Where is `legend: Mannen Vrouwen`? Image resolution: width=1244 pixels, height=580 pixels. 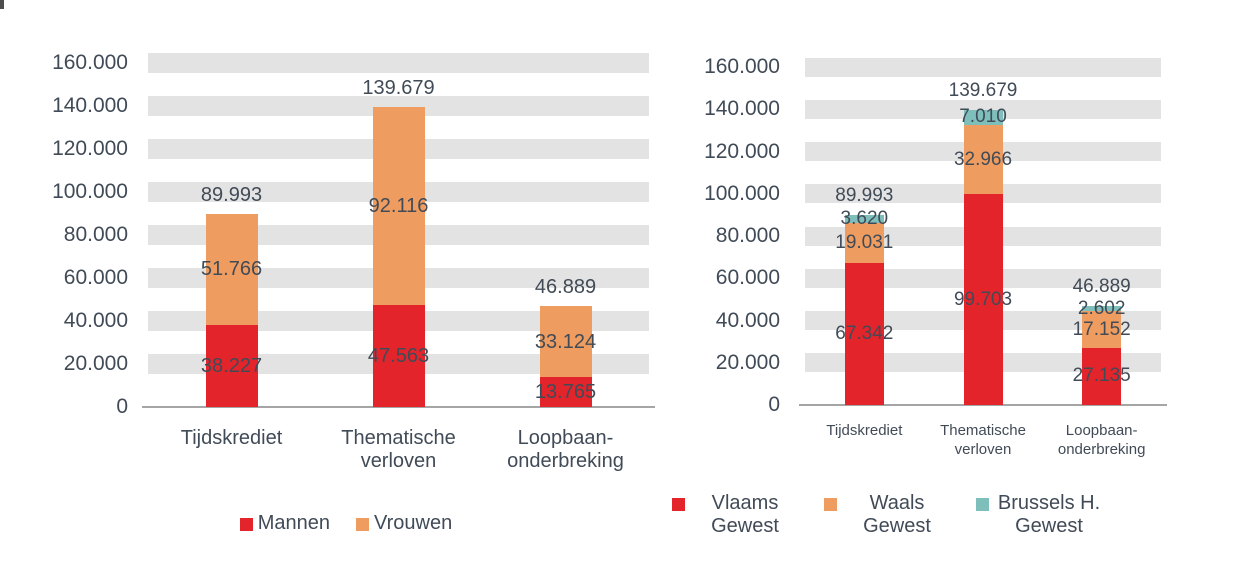 legend: Mannen Vrouwen is located at coordinates (423, 523).